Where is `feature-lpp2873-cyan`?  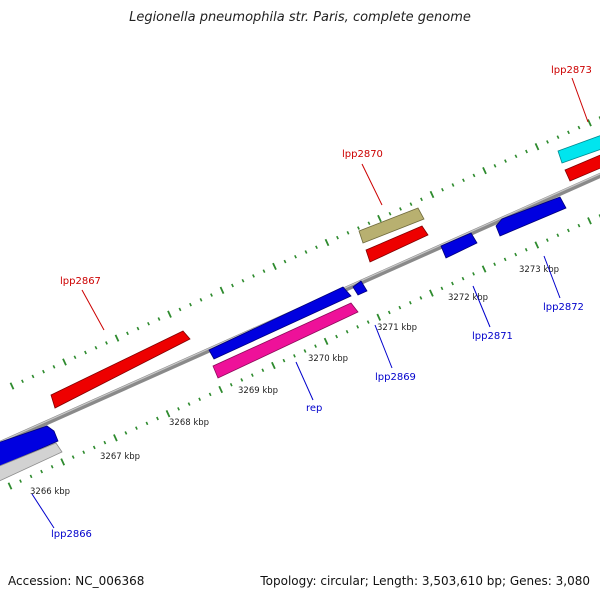 feature-lpp2873-cyan is located at coordinates (578, 148).